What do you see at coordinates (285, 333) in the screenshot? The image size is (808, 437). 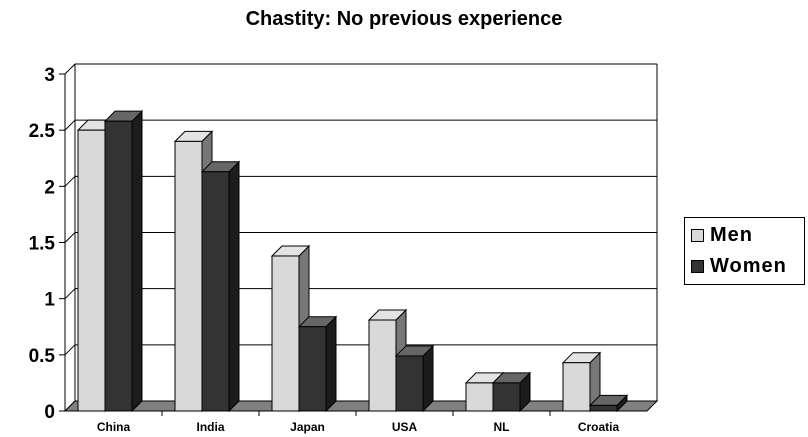 I see `bar-men-japan` at bounding box center [285, 333].